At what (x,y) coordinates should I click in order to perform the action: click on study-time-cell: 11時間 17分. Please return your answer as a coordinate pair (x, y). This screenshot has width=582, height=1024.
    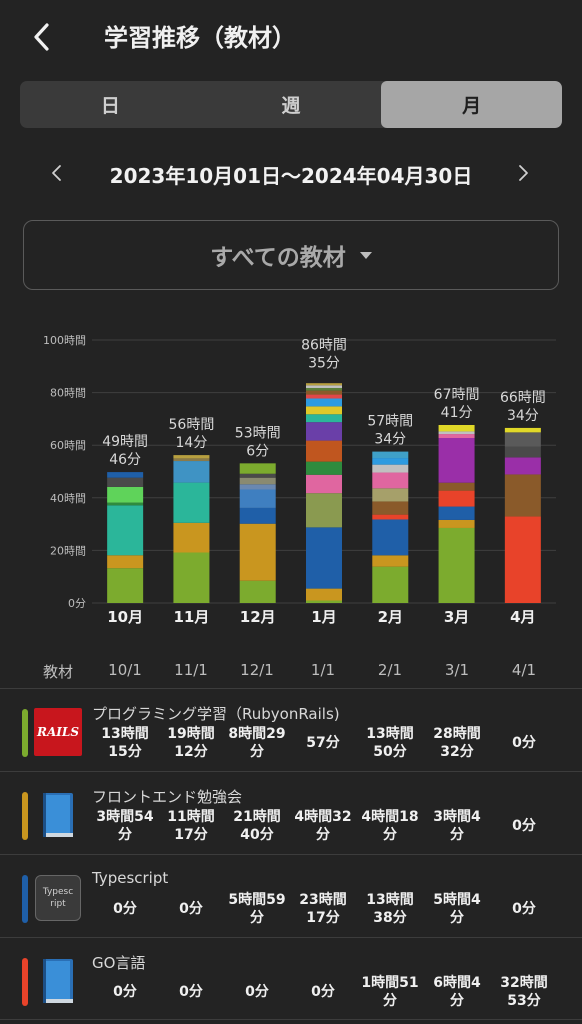
    Looking at the image, I should click on (191, 826).